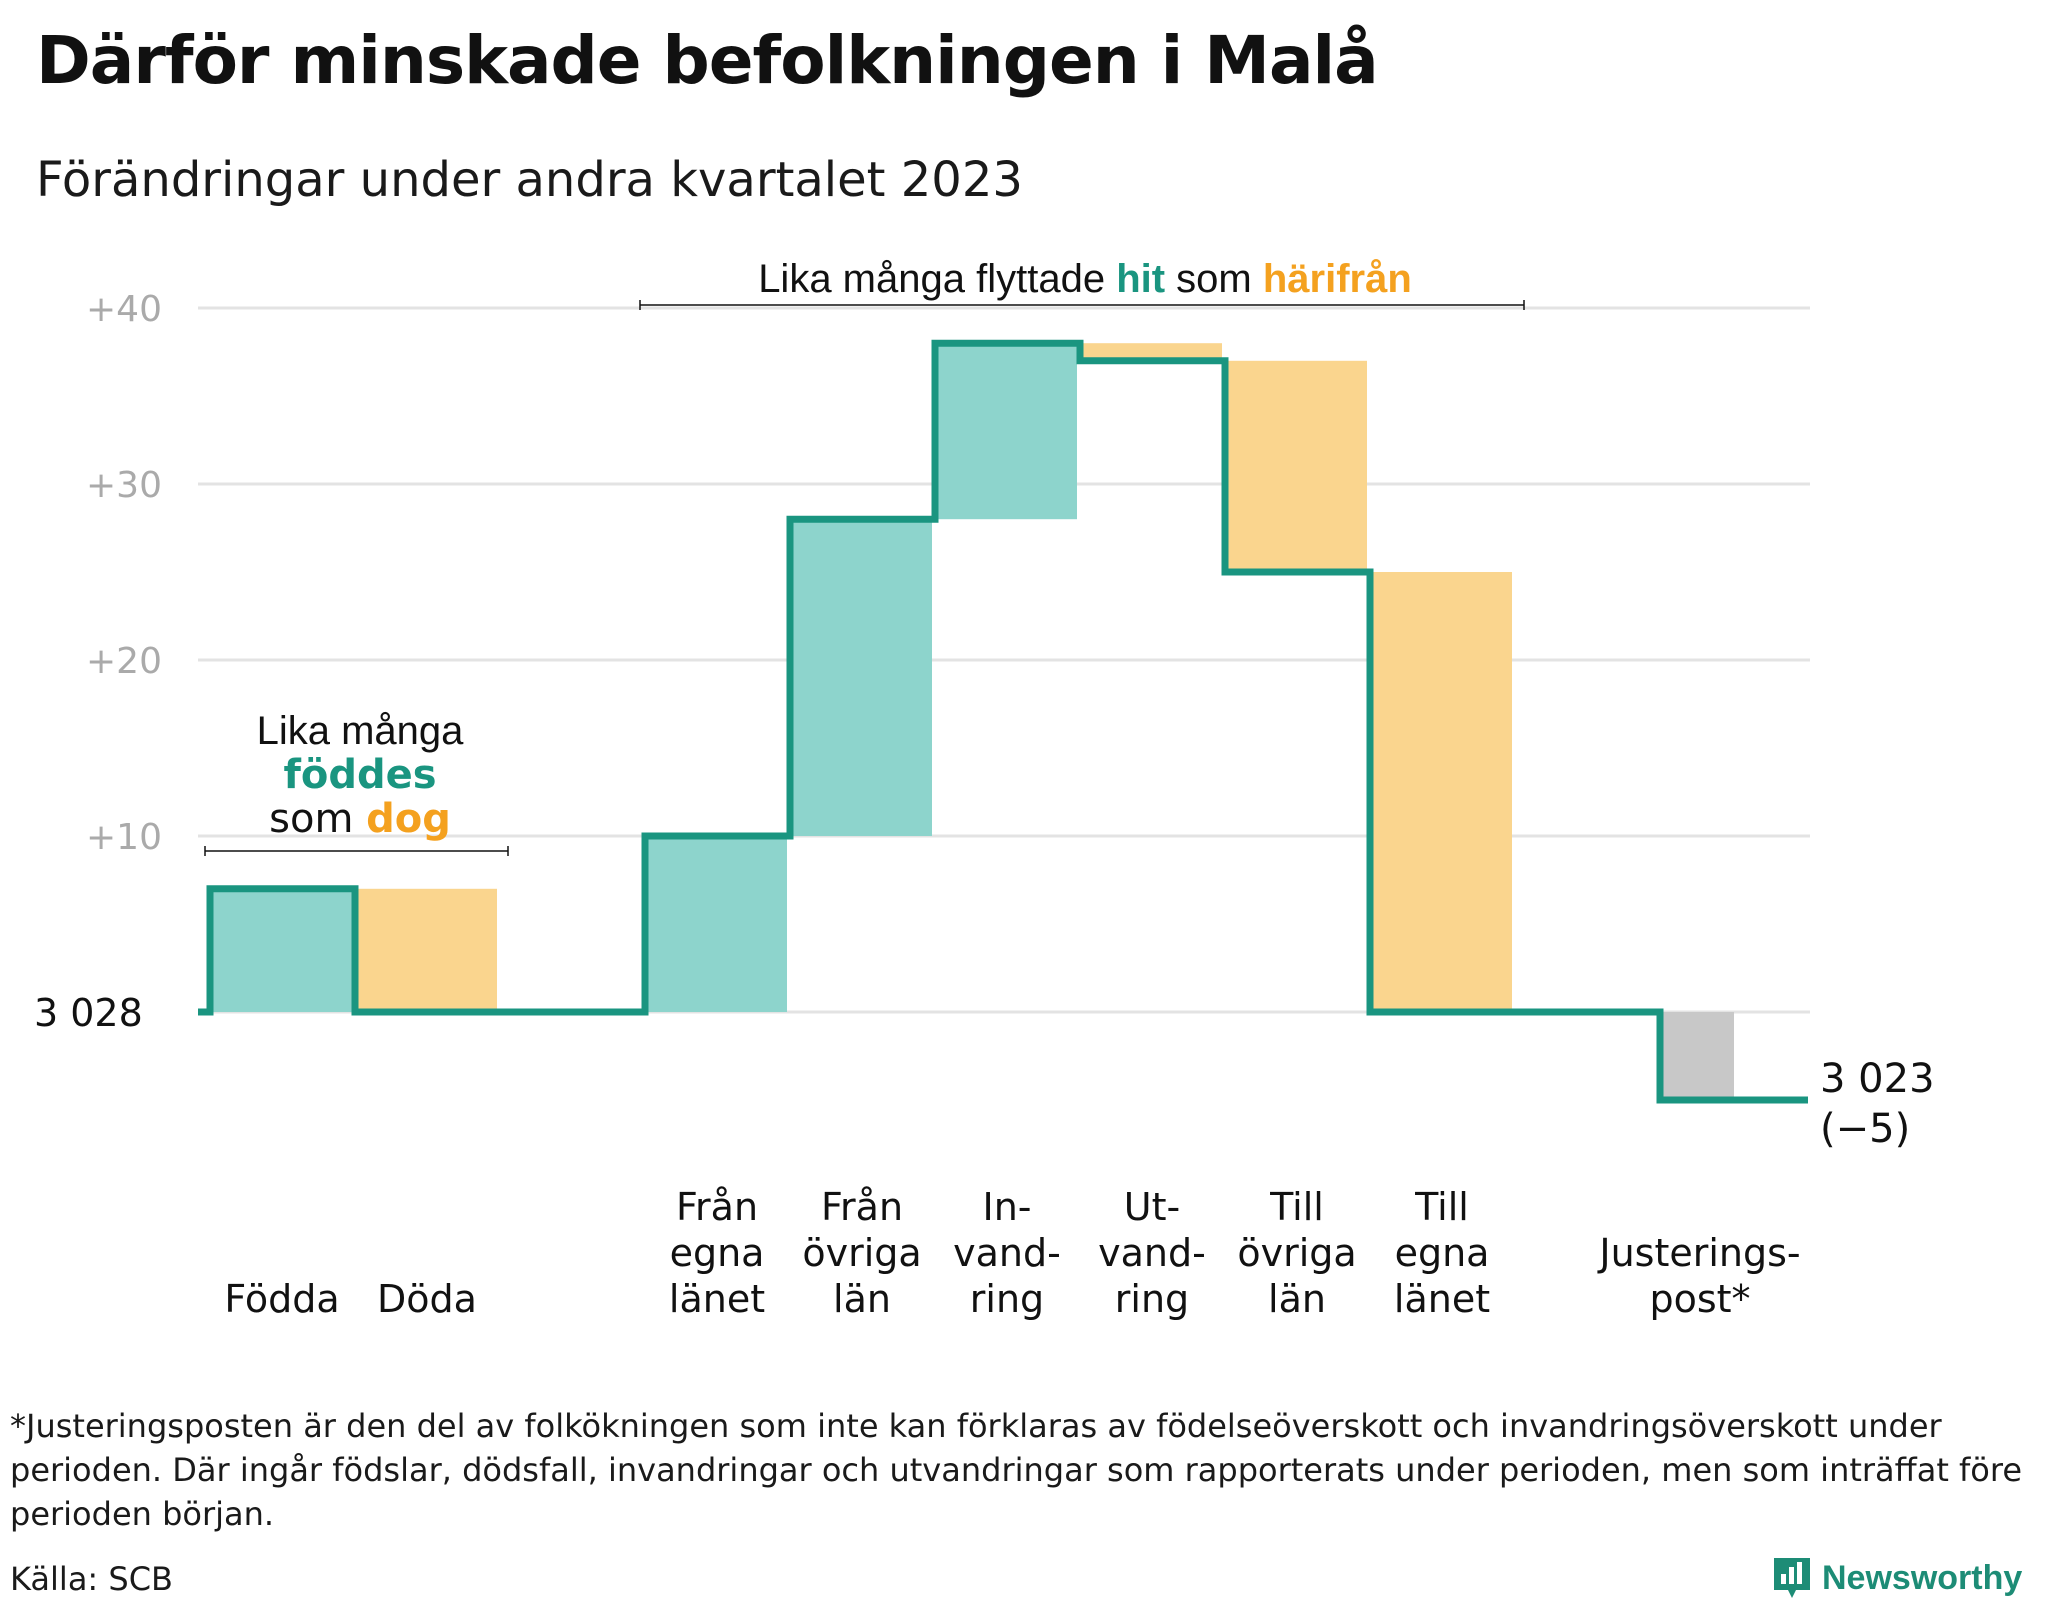  I want to click on x-category-label: Ut-, so click(1152, 1207).